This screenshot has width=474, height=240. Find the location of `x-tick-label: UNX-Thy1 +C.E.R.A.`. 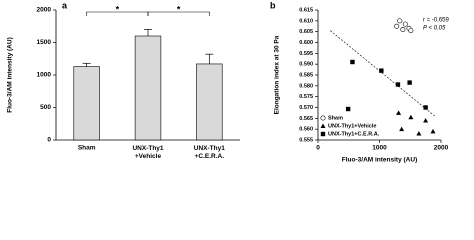

x-tick-label: UNX-Thy1 +C.E.R.A. is located at coordinates (209, 152).